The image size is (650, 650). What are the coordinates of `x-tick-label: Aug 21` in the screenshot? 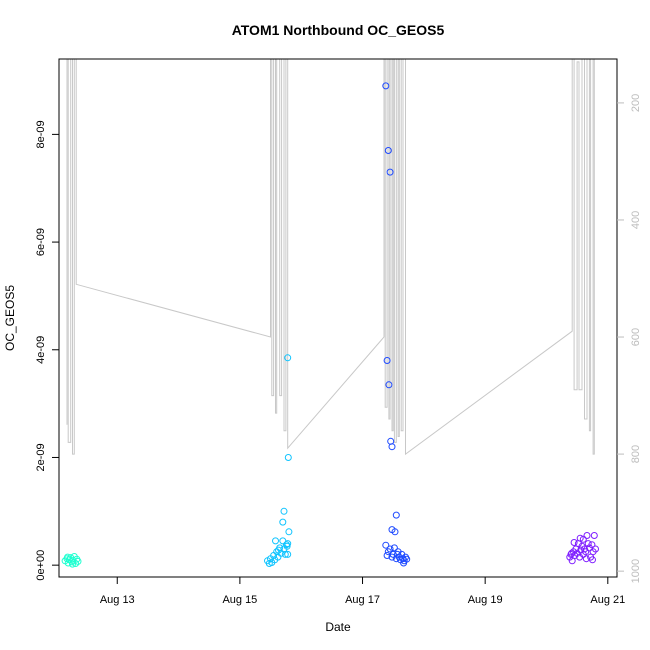 It's located at (607, 600).